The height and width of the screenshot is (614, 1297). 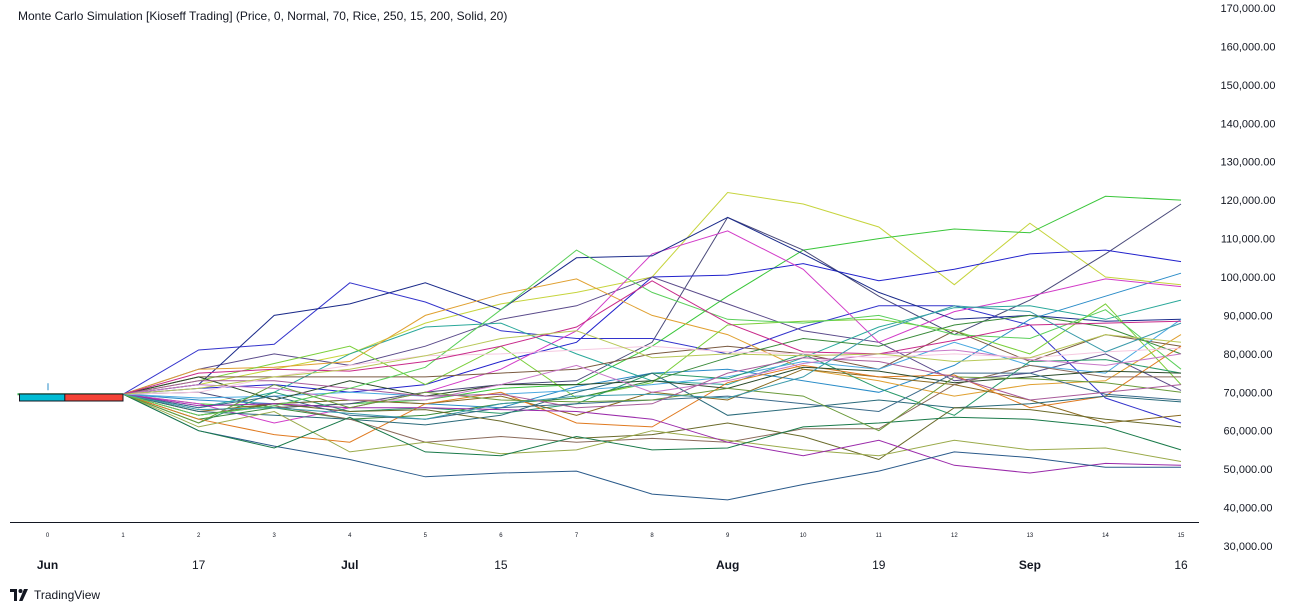 What do you see at coordinates (199, 536) in the screenshot?
I see `x-step-label: 2` at bounding box center [199, 536].